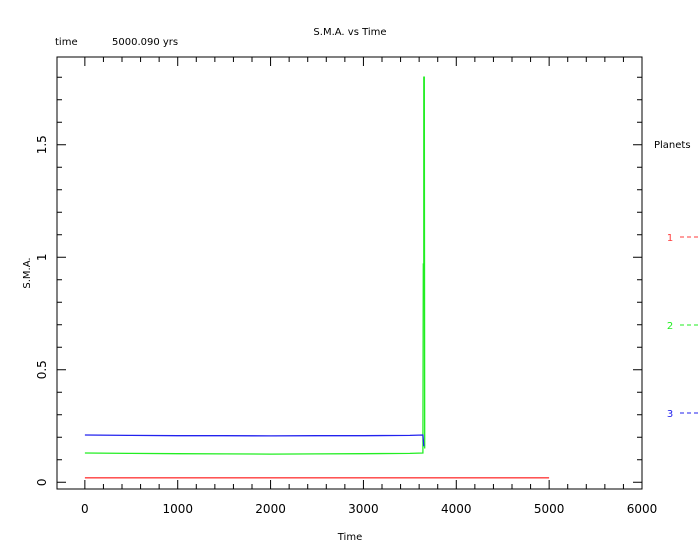 The height and width of the screenshot is (560, 700). I want to click on x-tick-label: 0, so click(85, 509).